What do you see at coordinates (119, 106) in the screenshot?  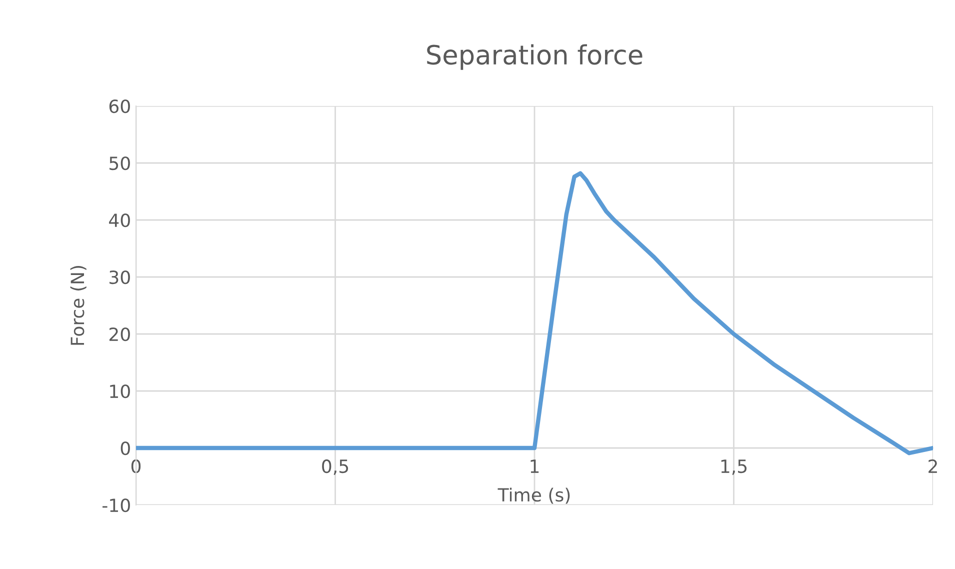 I see `y-tick-label: 60` at bounding box center [119, 106].